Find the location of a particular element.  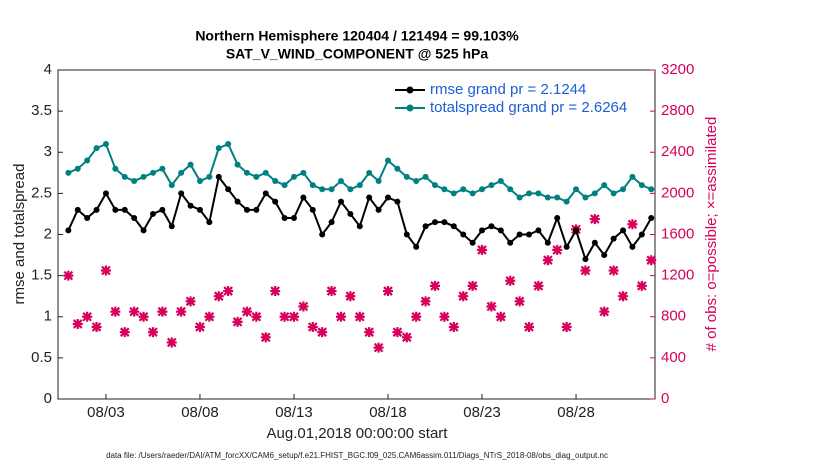

x-tick-label: 08/28 is located at coordinates (576, 412).